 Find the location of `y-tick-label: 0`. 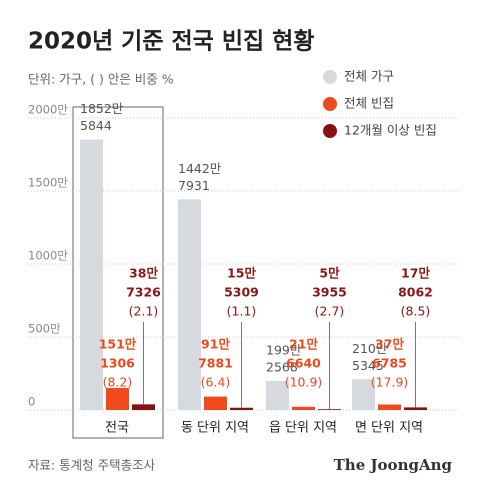

y-tick-label: 0 is located at coordinates (31, 402).